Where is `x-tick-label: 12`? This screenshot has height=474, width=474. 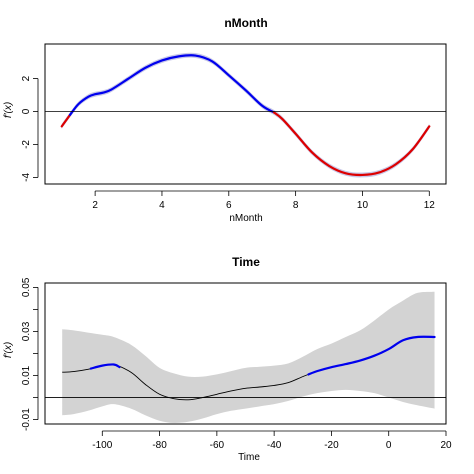
x-tick-label: 12 is located at coordinates (430, 205).